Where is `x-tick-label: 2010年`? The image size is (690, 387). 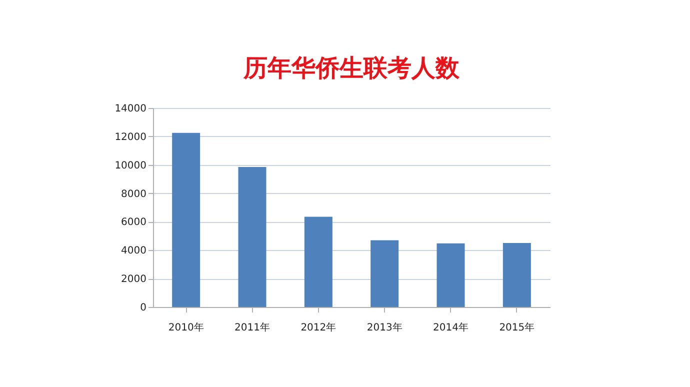 x-tick-label: 2010年 is located at coordinates (186, 328).